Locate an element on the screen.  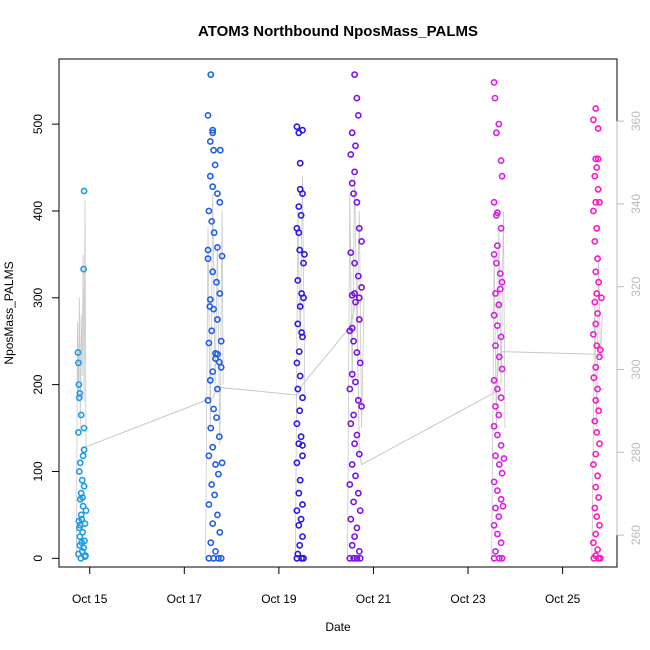
y2-tick-label: 360 is located at coordinates (636, 121).